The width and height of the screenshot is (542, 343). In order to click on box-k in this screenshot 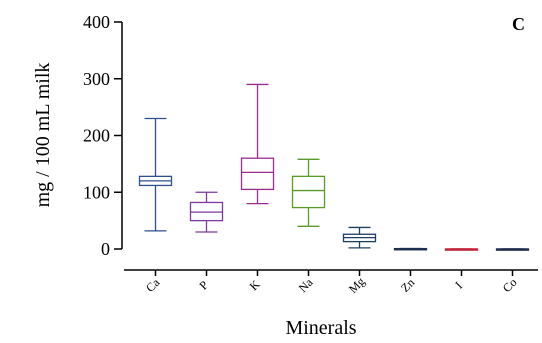, I will do `click(257, 144)`.